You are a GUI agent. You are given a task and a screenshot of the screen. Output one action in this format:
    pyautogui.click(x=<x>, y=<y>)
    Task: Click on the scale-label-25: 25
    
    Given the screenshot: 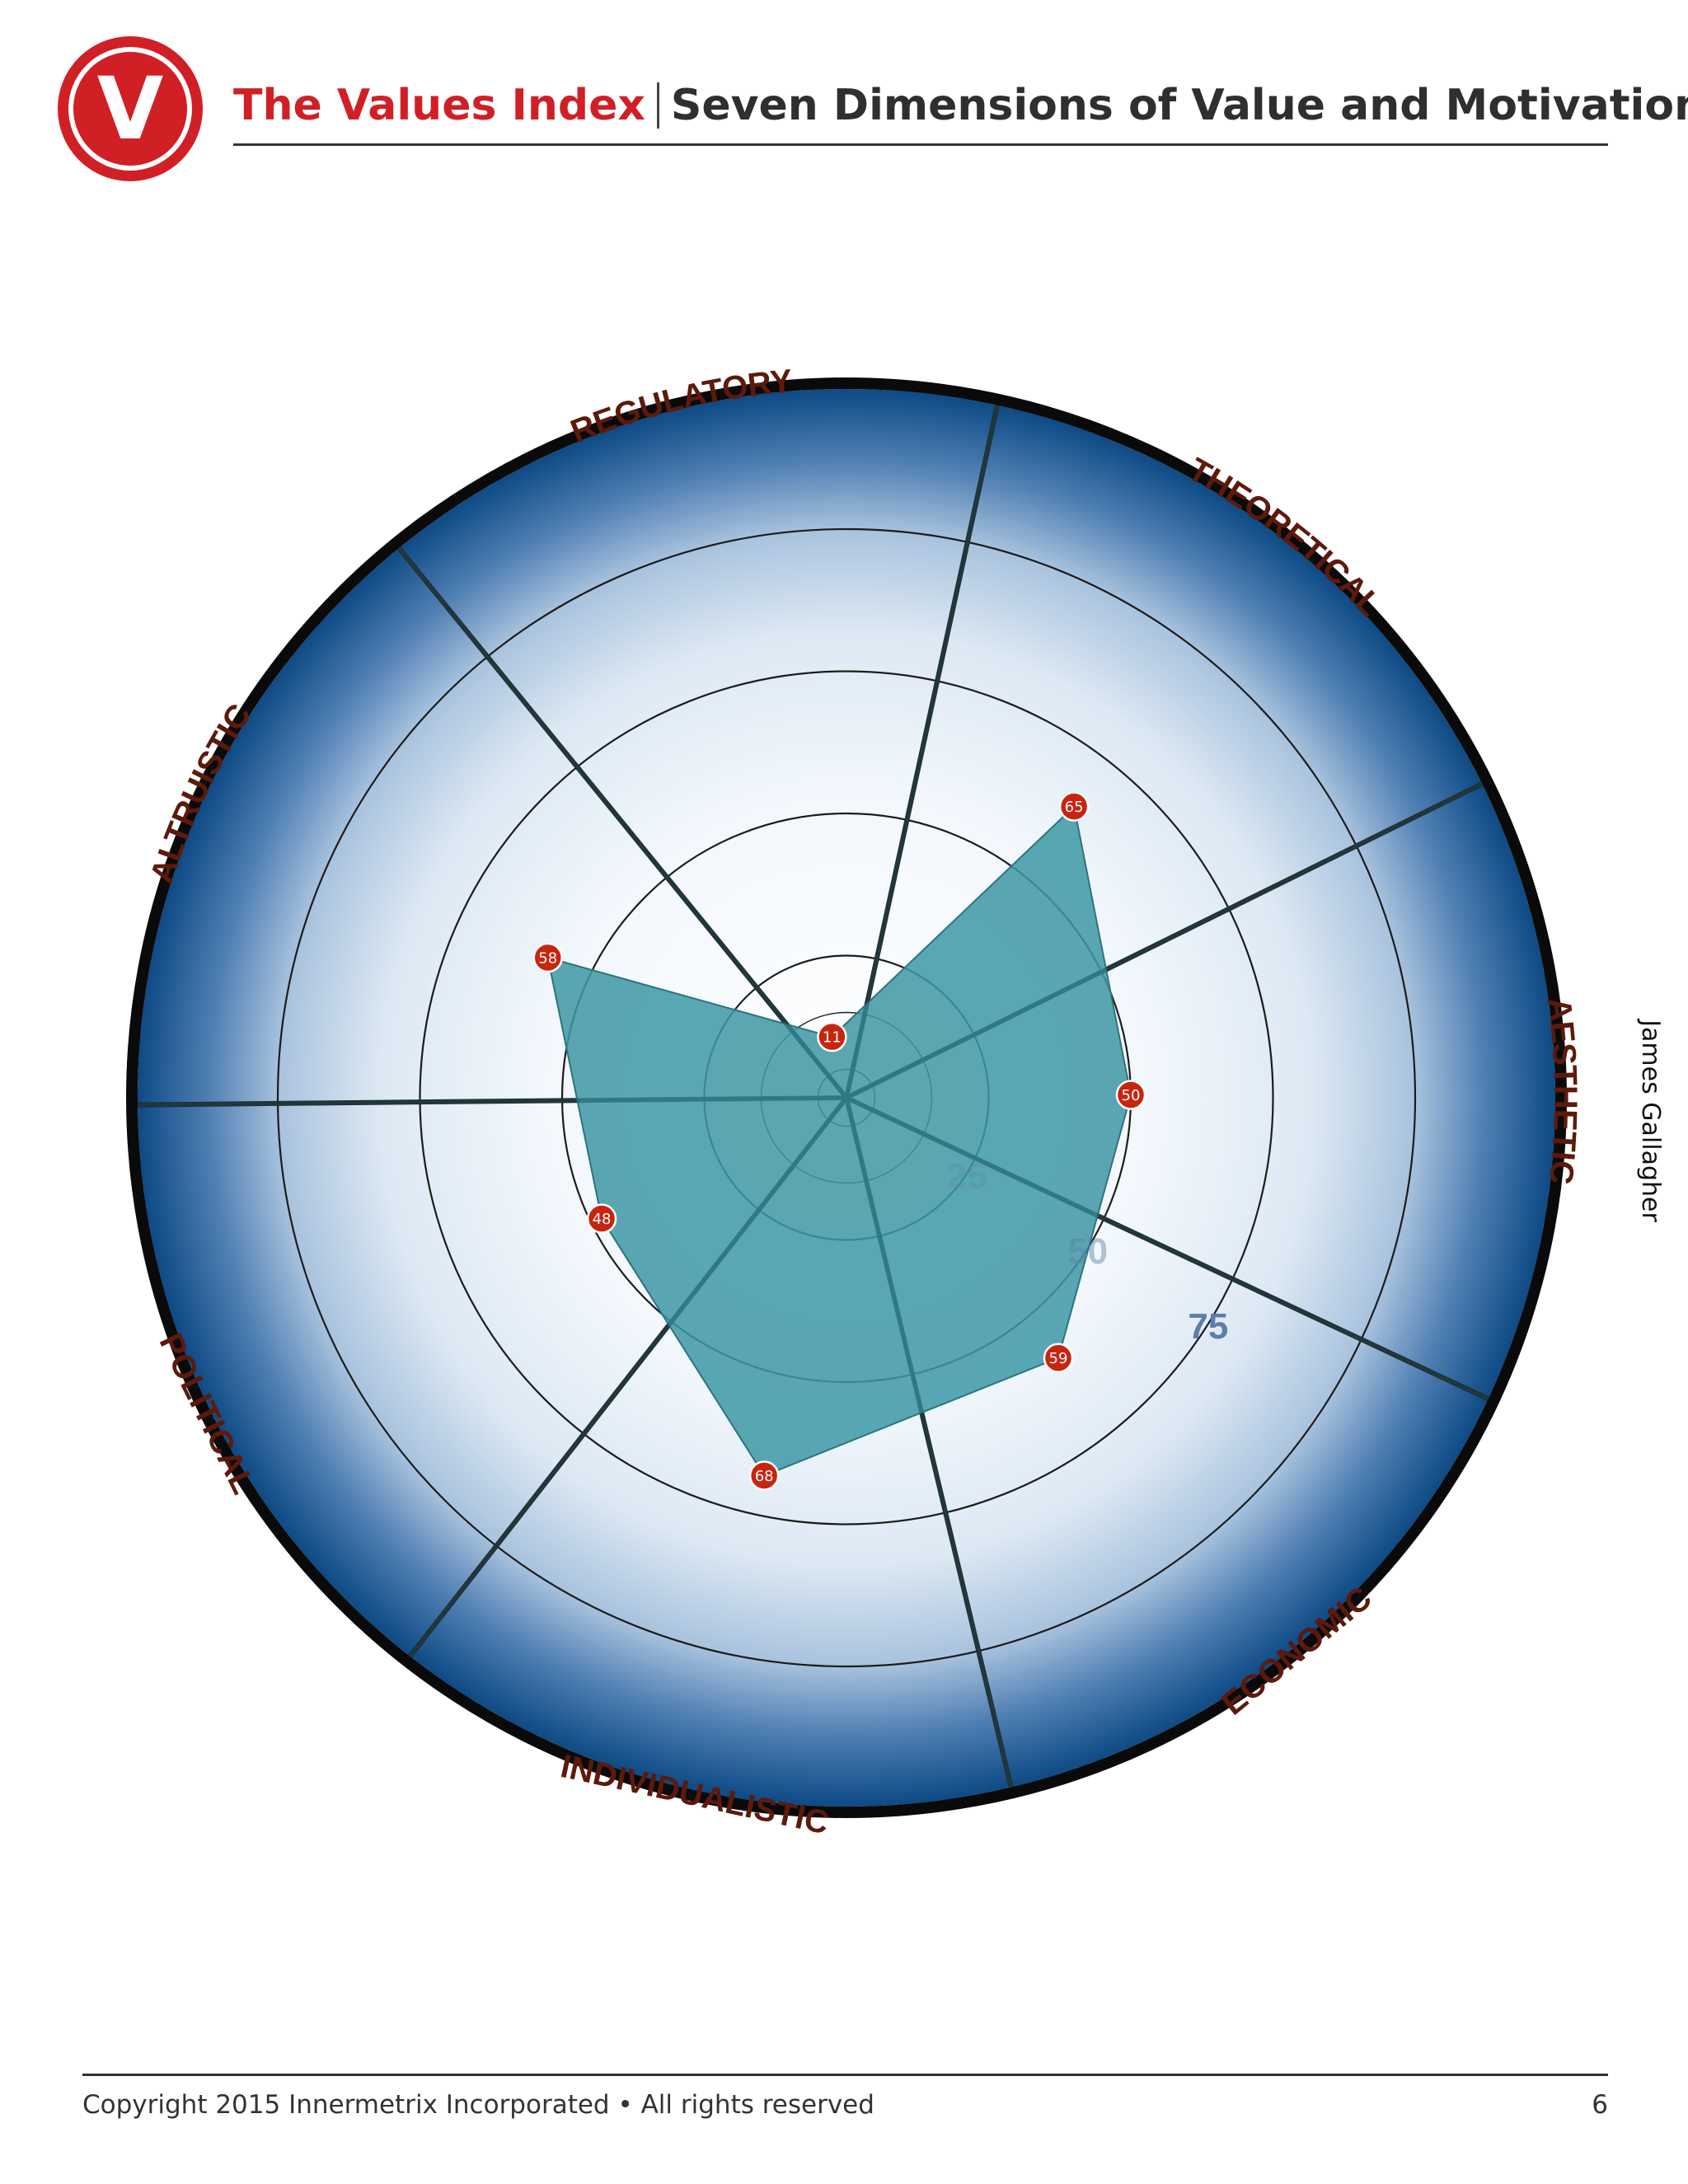 What is the action you would take?
    pyautogui.click(x=967, y=1175)
    